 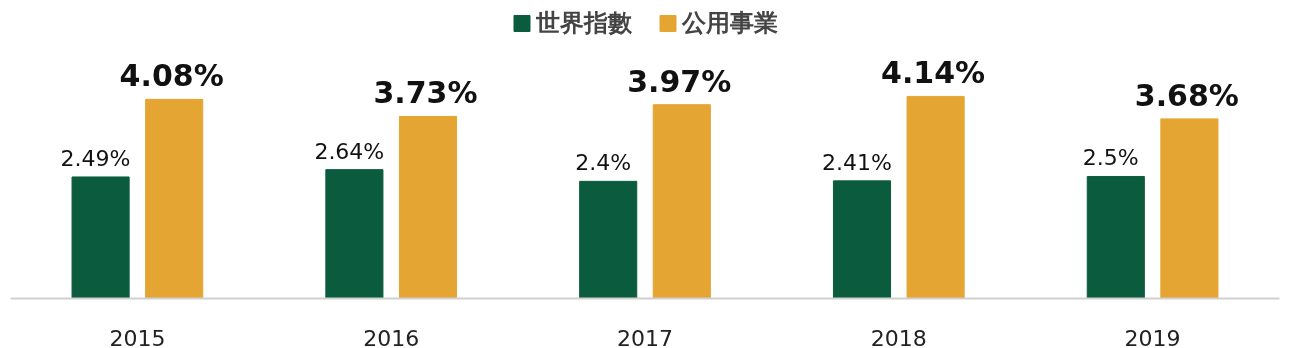 What do you see at coordinates (584, 23) in the screenshot?
I see `legend-label: 世界指數` at bounding box center [584, 23].